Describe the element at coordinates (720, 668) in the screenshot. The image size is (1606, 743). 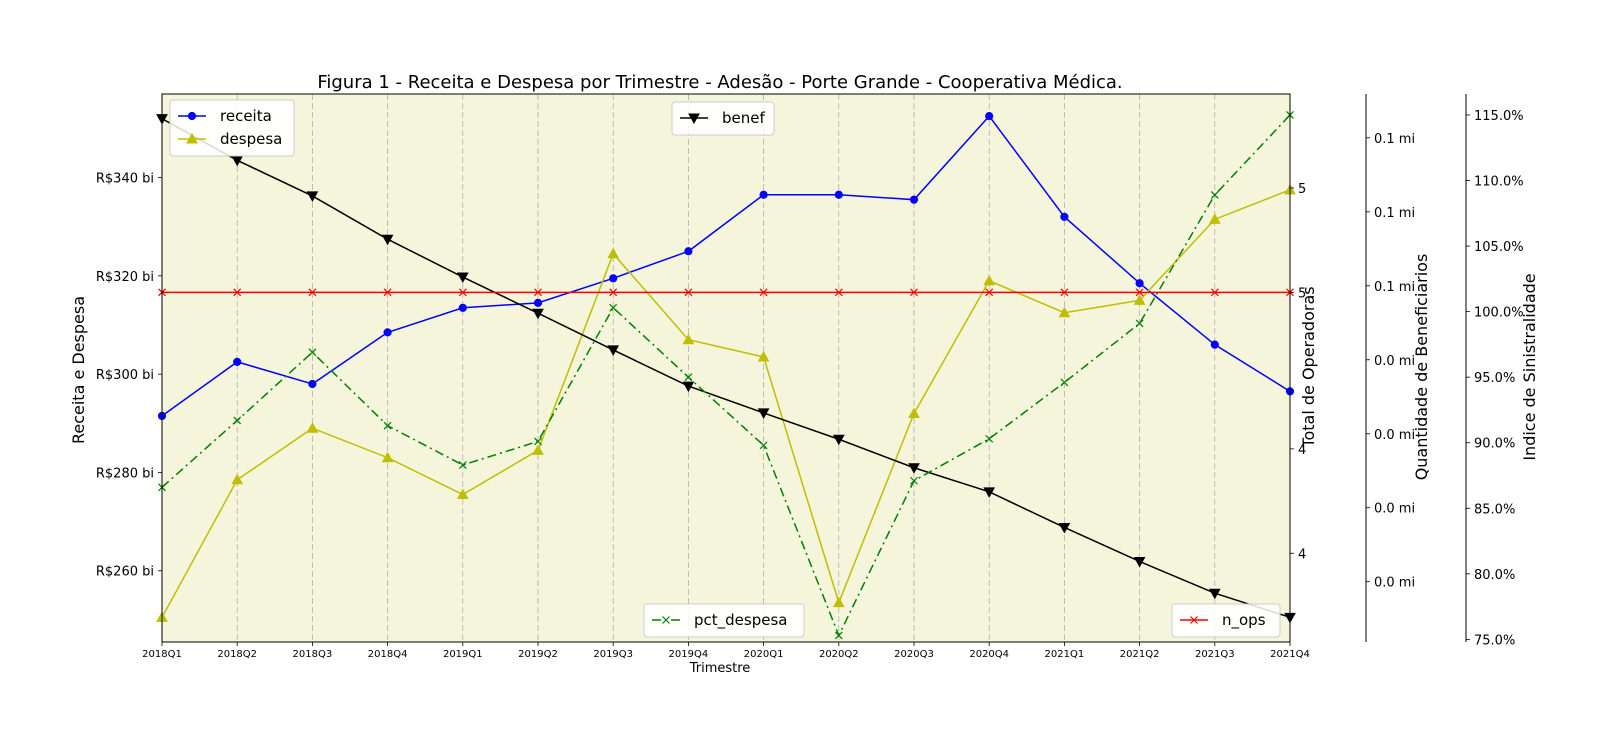
I see `x-axis-label: Trimestre` at that location.